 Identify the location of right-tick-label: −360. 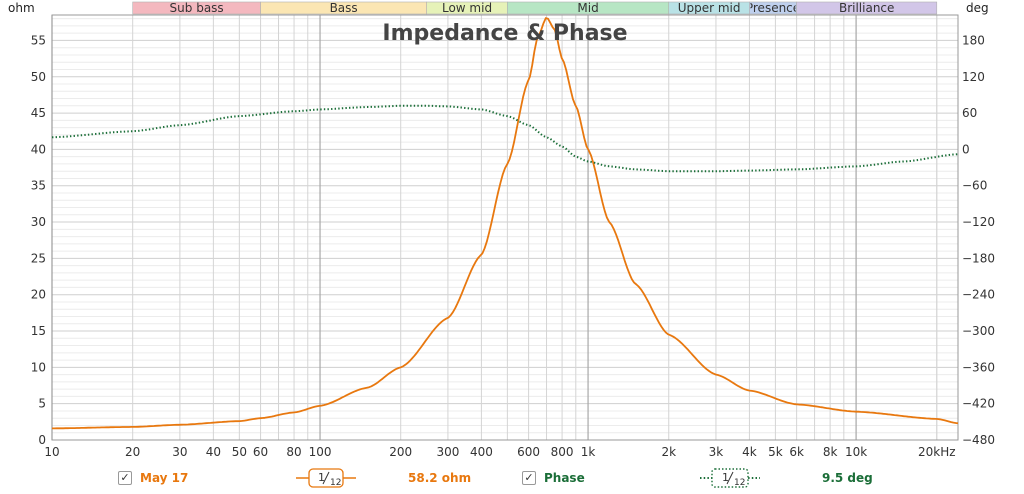
(978, 367).